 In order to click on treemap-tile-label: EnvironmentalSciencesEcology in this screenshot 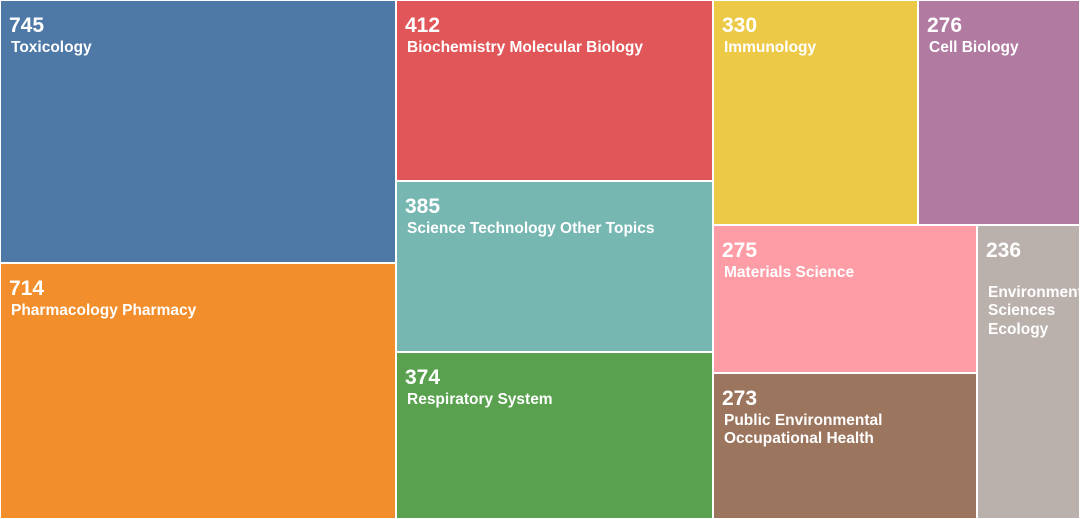, I will do `click(1033, 311)`.